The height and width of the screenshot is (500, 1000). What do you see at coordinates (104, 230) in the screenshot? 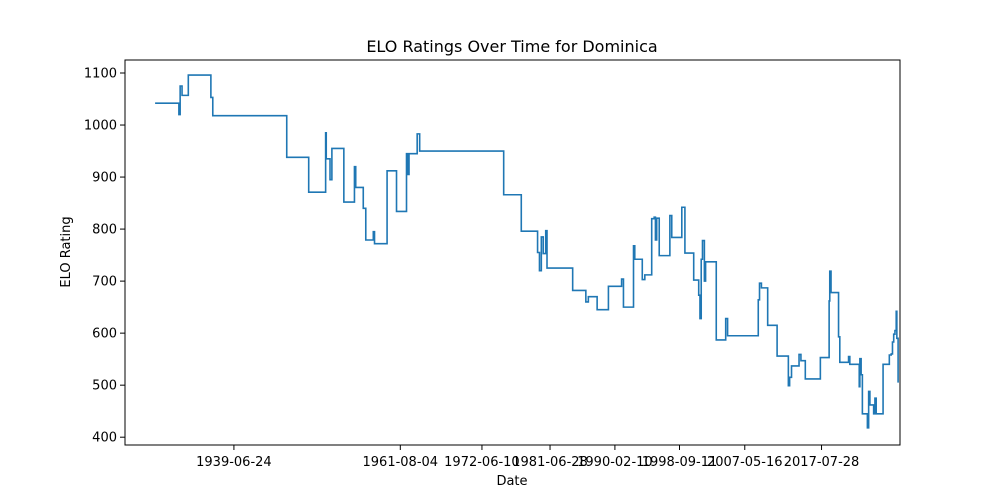
I see `y-tick-label: 800` at bounding box center [104, 230].